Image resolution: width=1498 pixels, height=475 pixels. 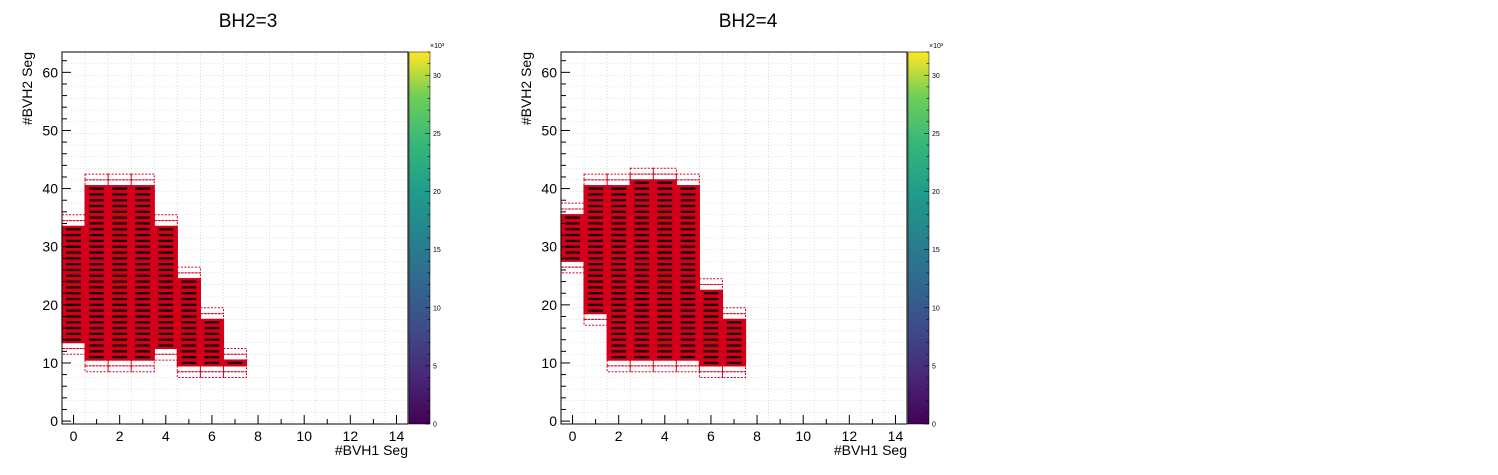 What do you see at coordinates (212, 436) in the screenshot?
I see `x-tick-label: 6` at bounding box center [212, 436].